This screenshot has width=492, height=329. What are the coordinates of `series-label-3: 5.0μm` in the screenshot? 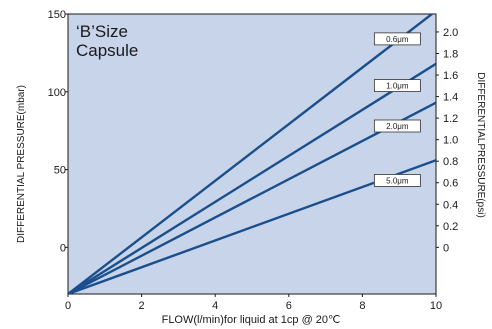 It's located at (397, 180).